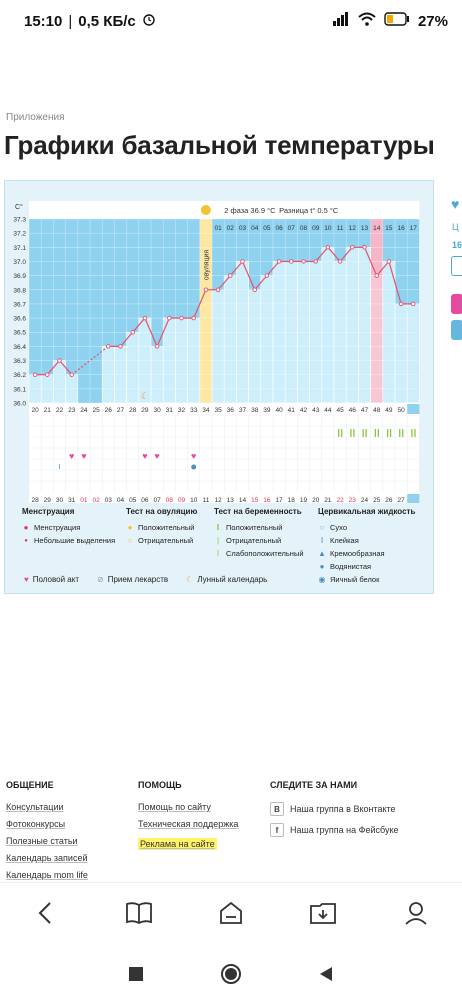  I want to click on footer-link-ads: Реклама на сайте, so click(177, 844).